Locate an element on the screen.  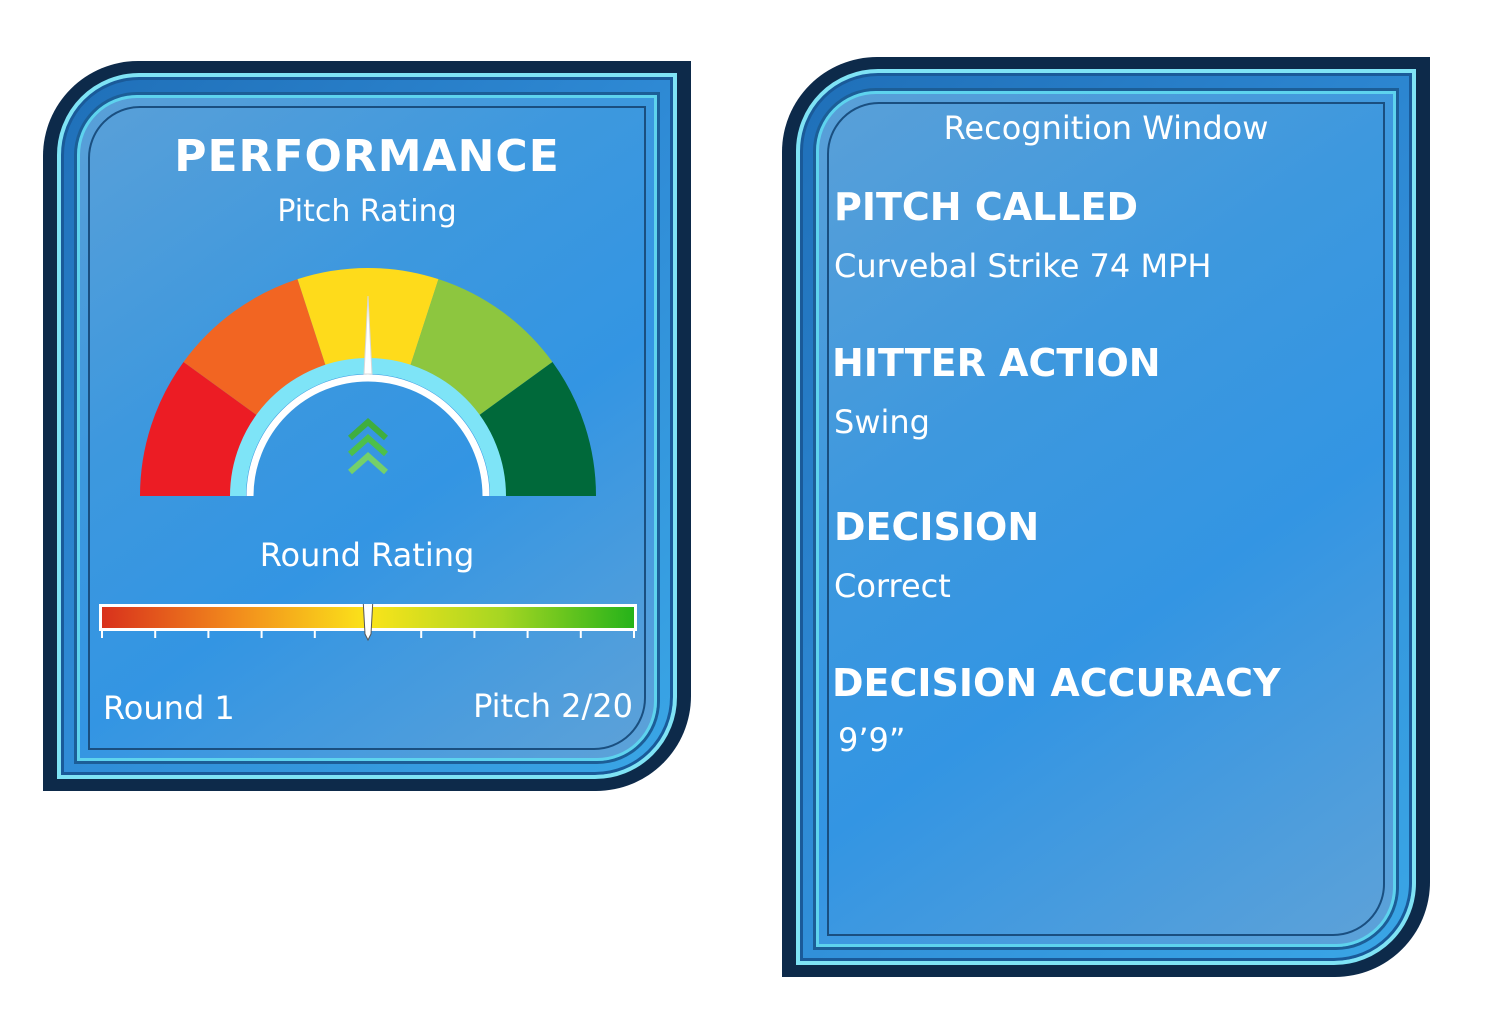
gauge-segments is located at coordinates (368, 382).